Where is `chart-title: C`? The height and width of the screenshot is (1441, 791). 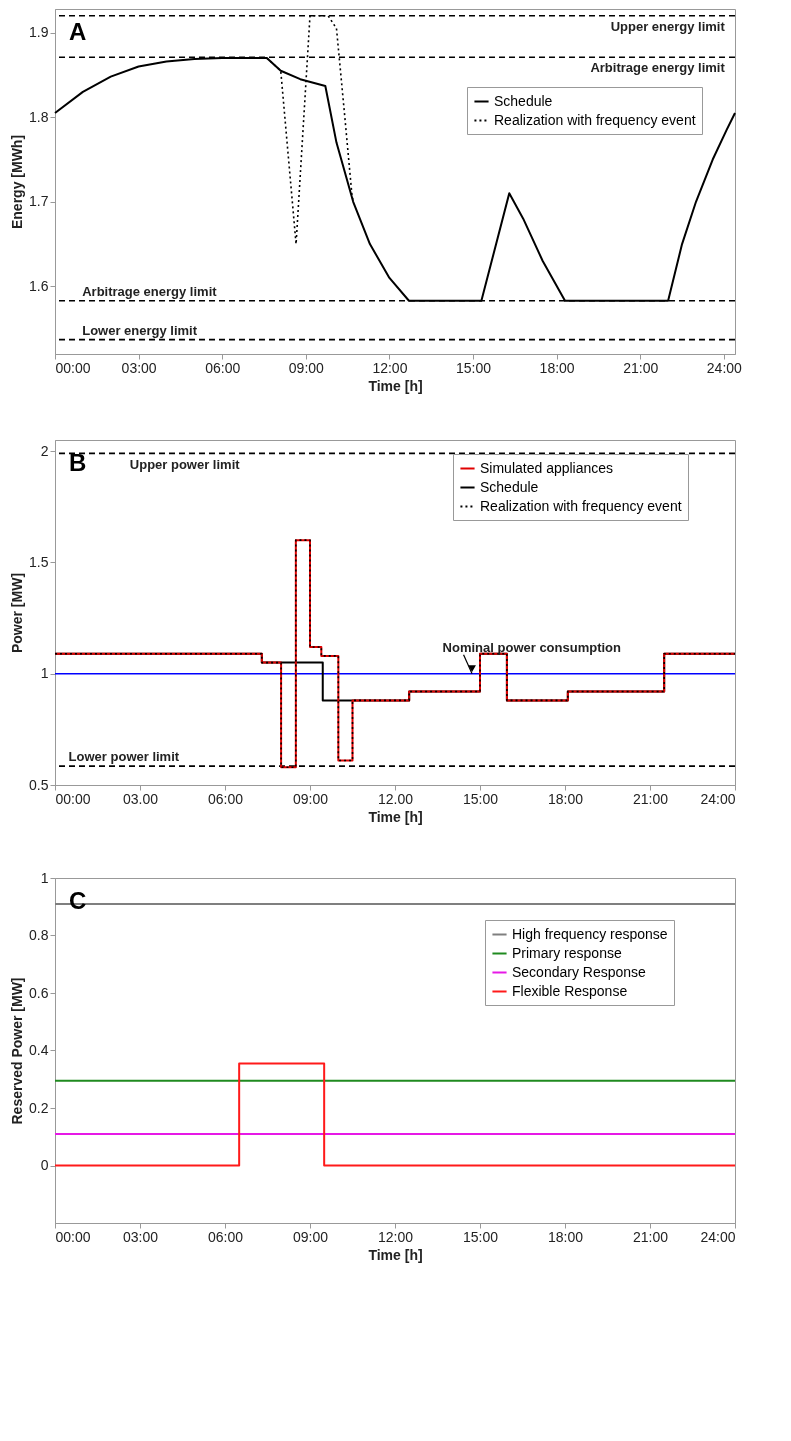
chart-title: C is located at coordinates (78, 900).